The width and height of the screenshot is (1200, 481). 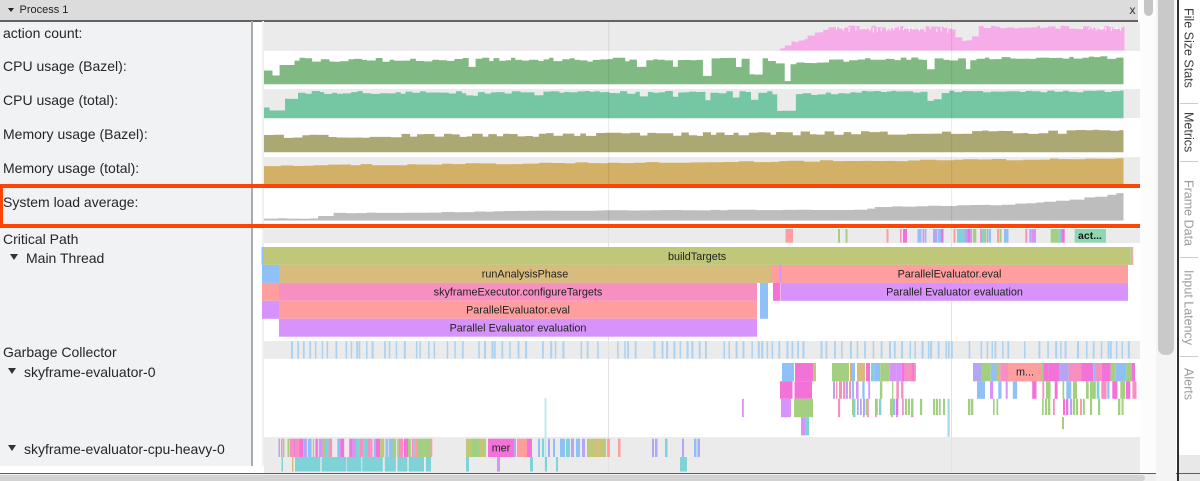 What do you see at coordinates (1189, 48) in the screenshot?
I see `svg-text: File Size Stats` at bounding box center [1189, 48].